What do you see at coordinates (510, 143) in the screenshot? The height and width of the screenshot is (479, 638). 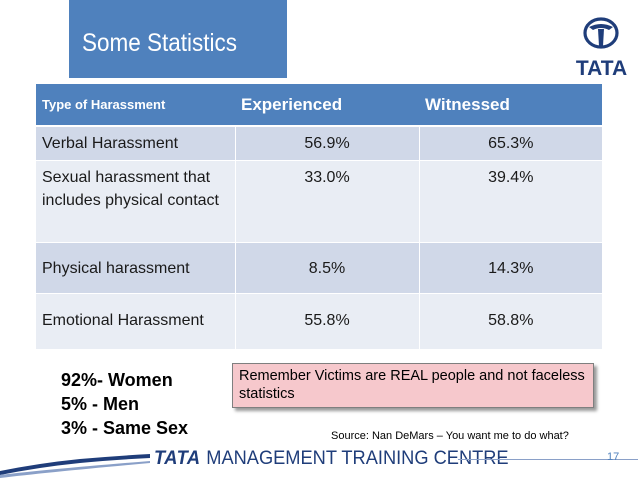 I see `row-witnessed: 65.3%` at bounding box center [510, 143].